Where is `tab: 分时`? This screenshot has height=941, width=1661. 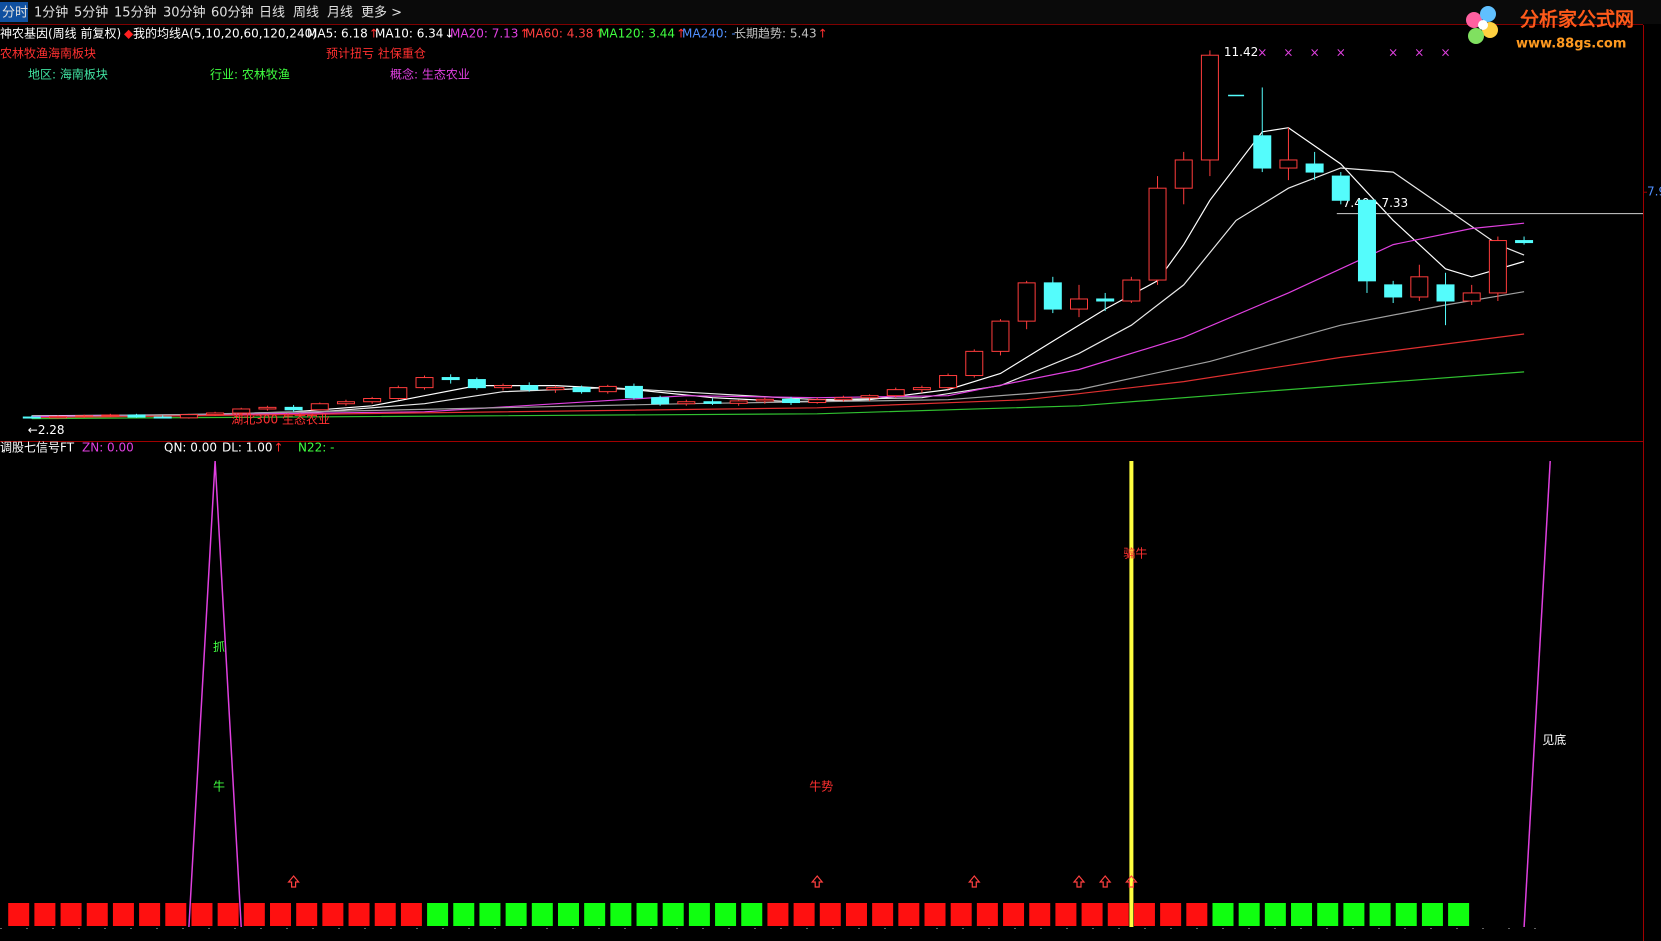 tab: 分时 is located at coordinates (15, 13).